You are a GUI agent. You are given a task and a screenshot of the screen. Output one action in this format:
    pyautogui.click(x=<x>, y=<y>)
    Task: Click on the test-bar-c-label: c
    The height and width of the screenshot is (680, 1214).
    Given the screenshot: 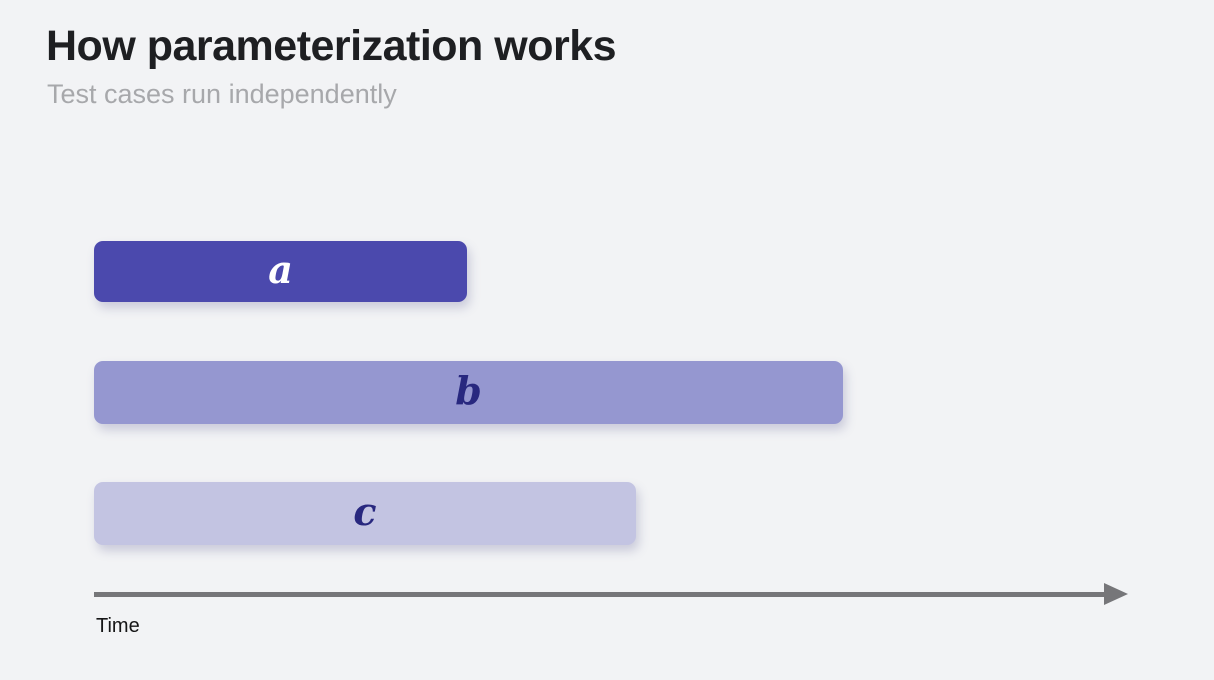 What is the action you would take?
    pyautogui.click(x=365, y=511)
    